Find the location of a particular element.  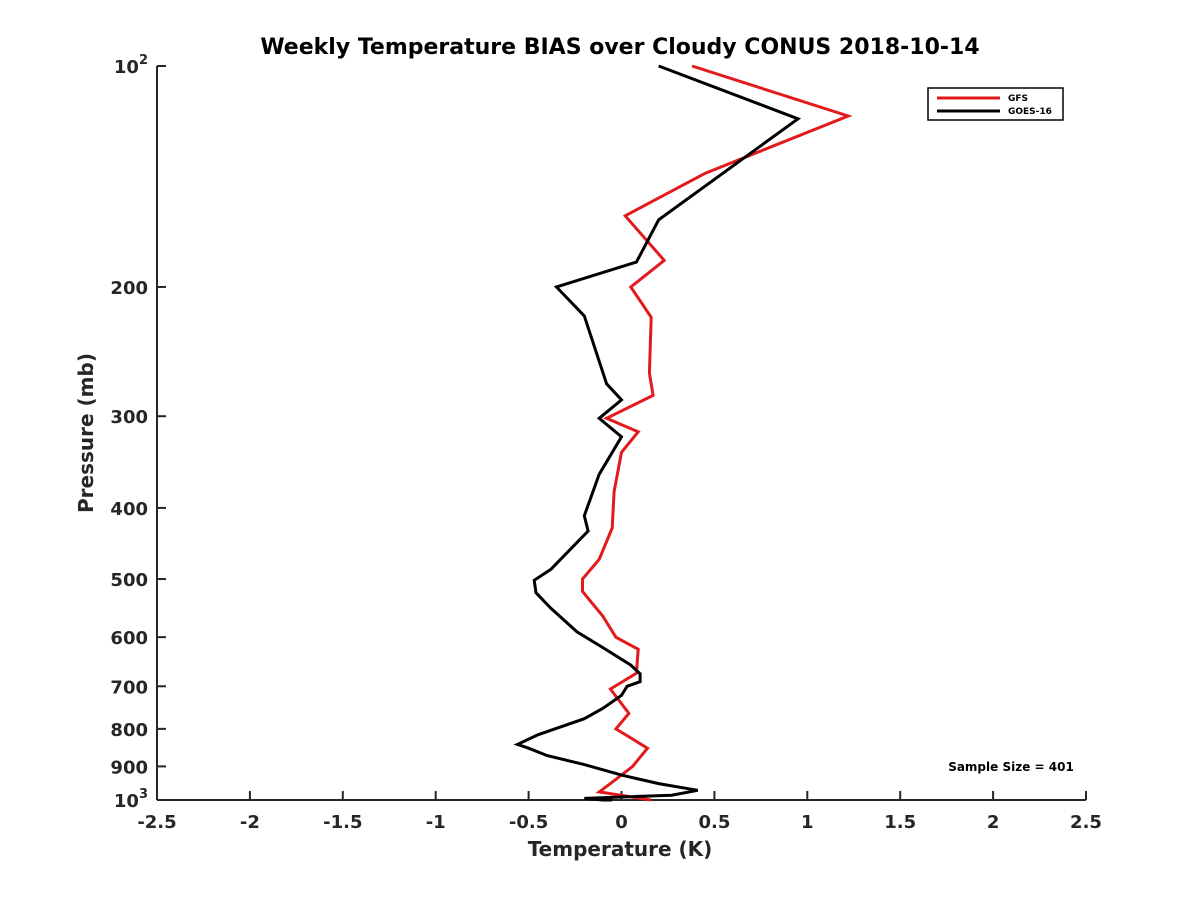

legend: GFS GOES-16 is located at coordinates (995, 104).